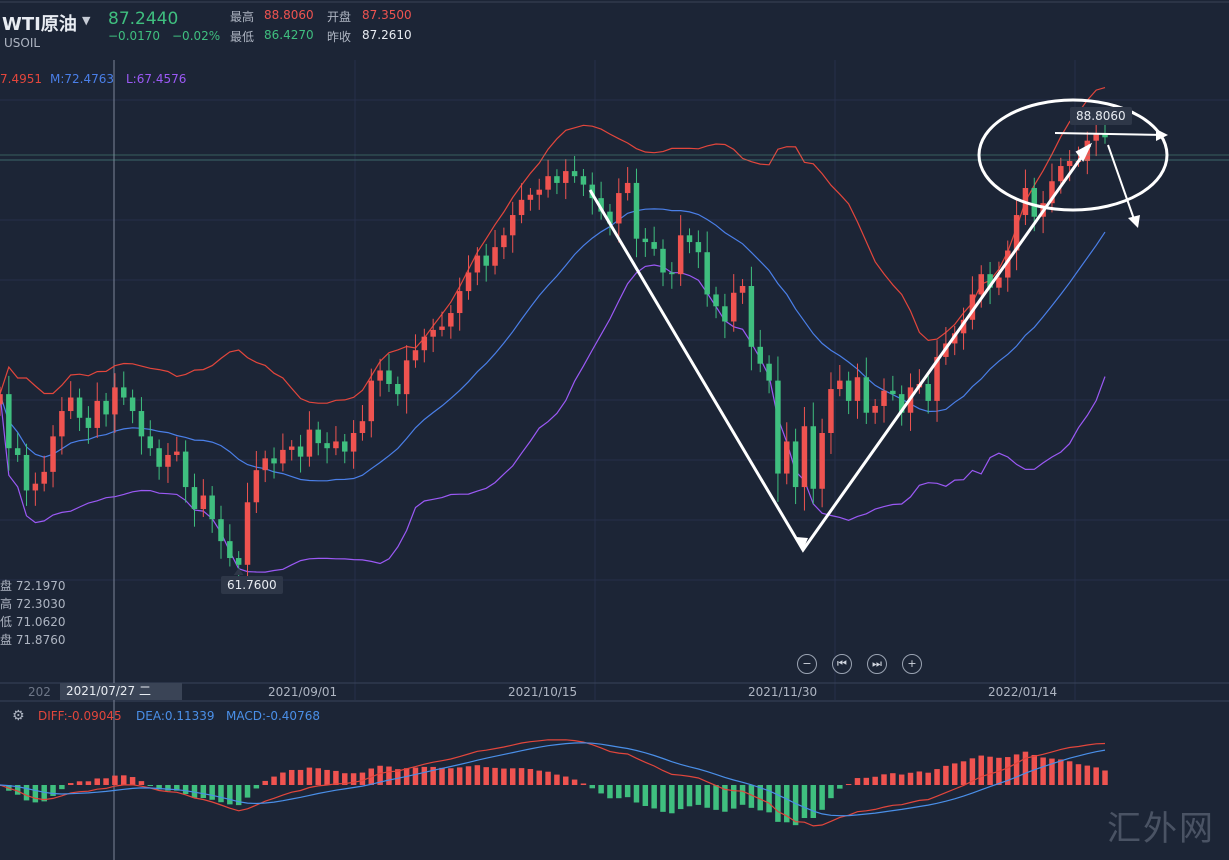  Describe the element at coordinates (1110, 134) in the screenshot. I see `arrow-line` at that location.